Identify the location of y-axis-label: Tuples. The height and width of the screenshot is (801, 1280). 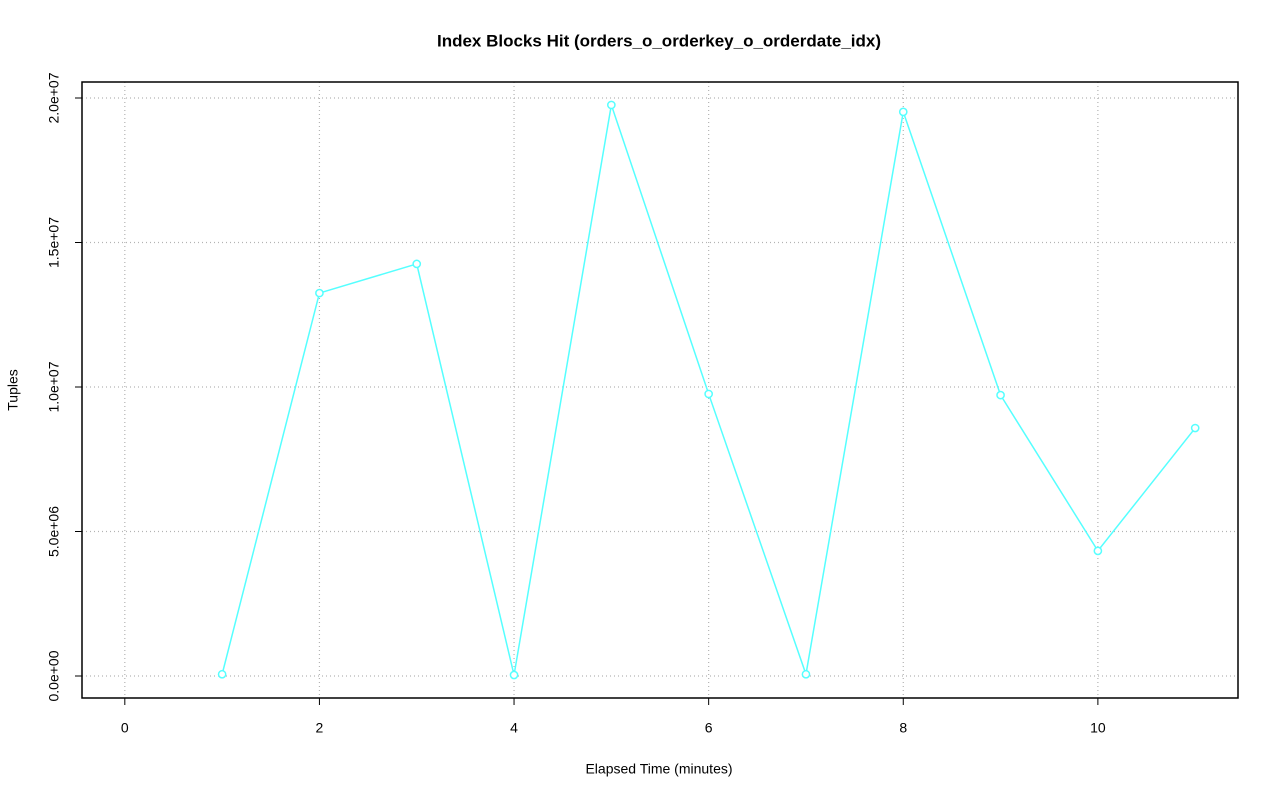
(13, 390).